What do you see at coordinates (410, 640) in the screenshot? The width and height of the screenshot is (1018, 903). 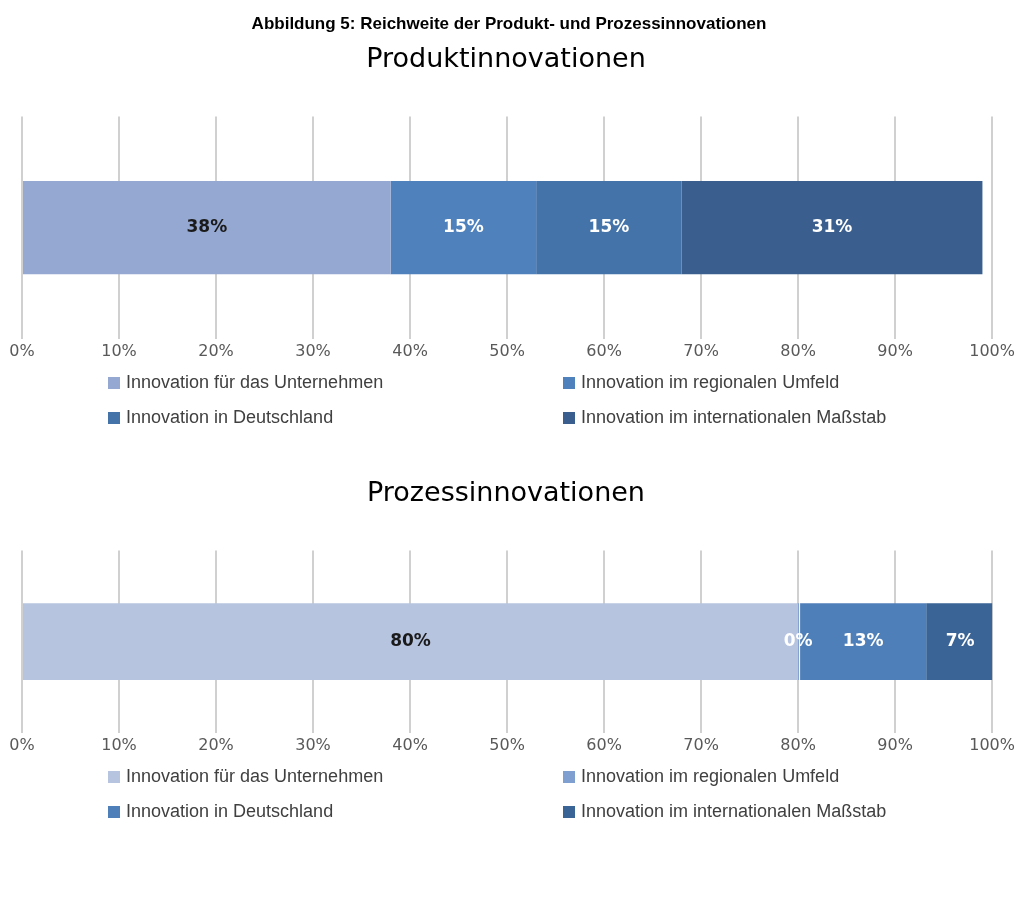 I see `data-label: 80%` at bounding box center [410, 640].